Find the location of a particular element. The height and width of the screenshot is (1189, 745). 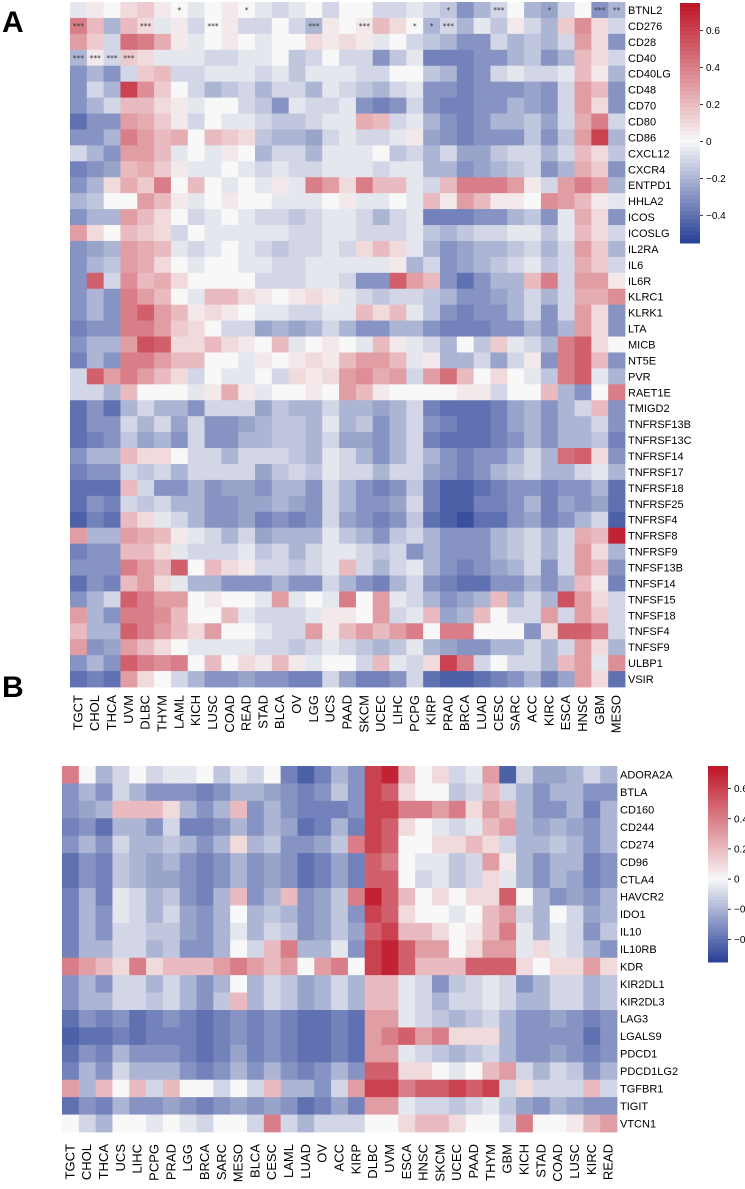

row-label: CD40LG is located at coordinates (649, 75).